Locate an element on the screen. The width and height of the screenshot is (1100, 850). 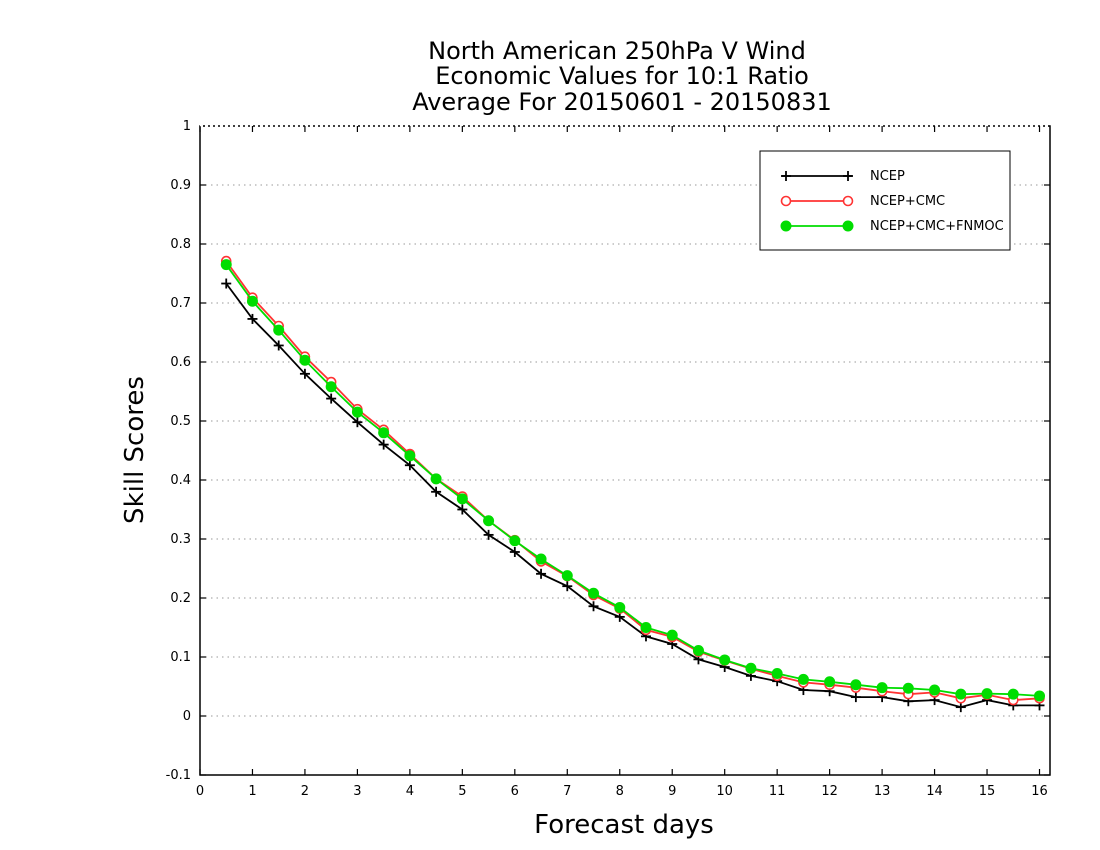
x-tick-label: 16 is located at coordinates (1039, 791).